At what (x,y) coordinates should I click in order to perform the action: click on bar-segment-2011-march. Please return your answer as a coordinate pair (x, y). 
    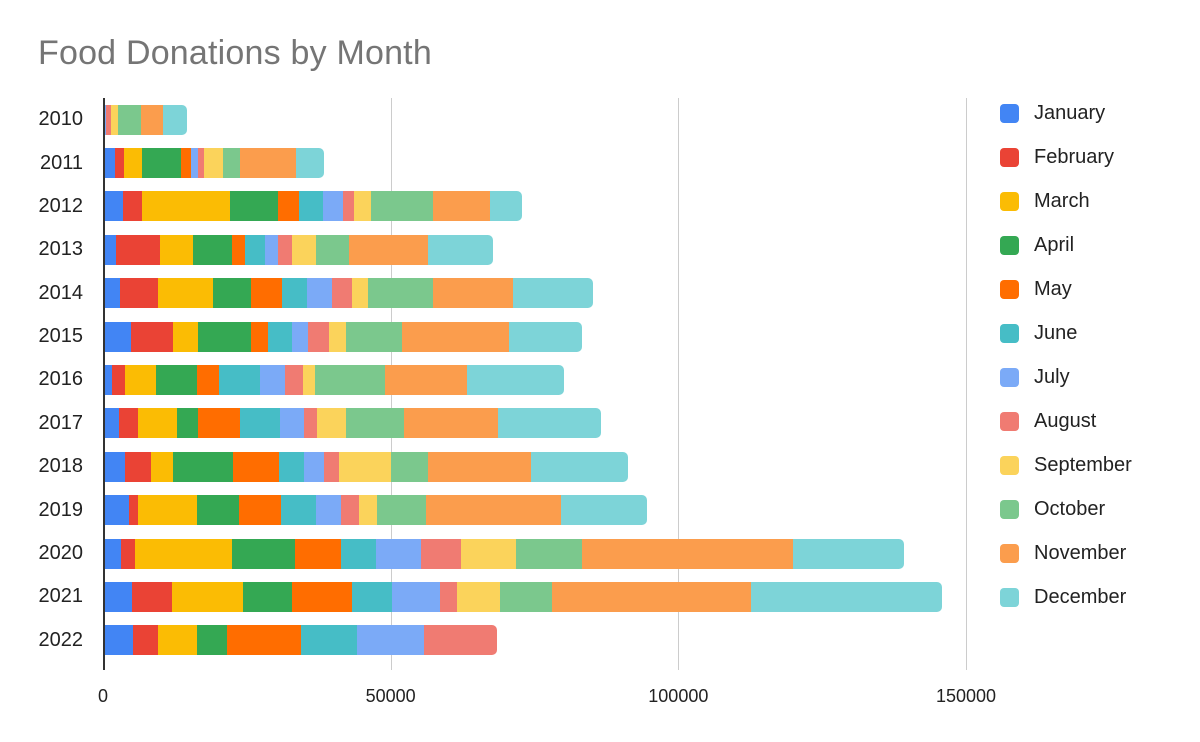
    Looking at the image, I should click on (133, 163).